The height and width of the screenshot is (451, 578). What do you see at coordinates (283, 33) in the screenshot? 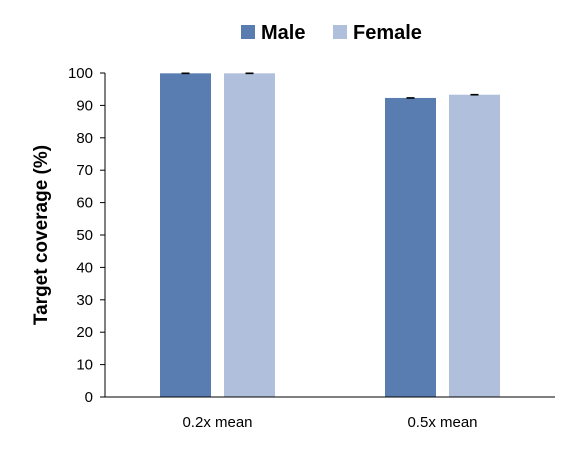
I see `legend-label-male: Male` at bounding box center [283, 33].